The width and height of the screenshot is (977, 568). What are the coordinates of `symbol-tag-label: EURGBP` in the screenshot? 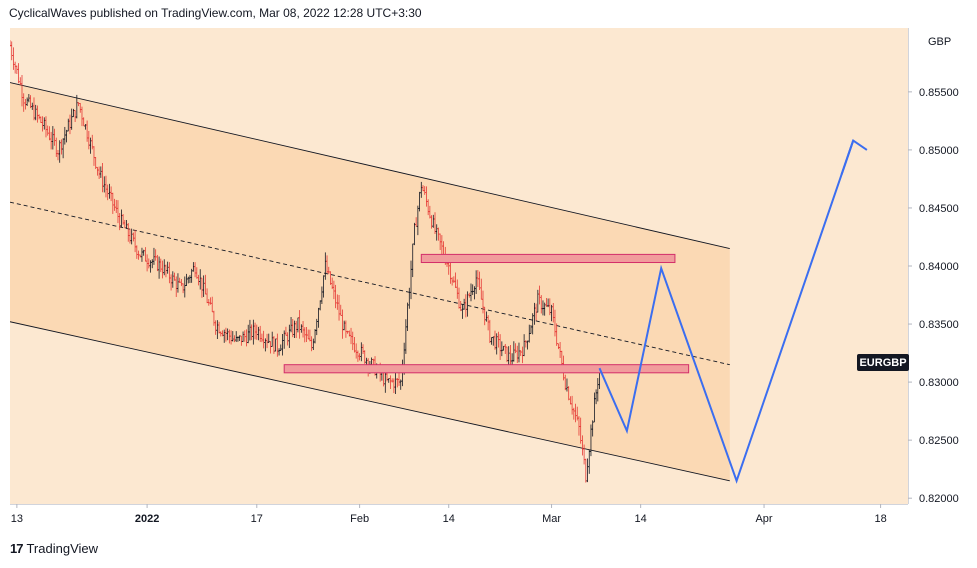 It's located at (882, 363).